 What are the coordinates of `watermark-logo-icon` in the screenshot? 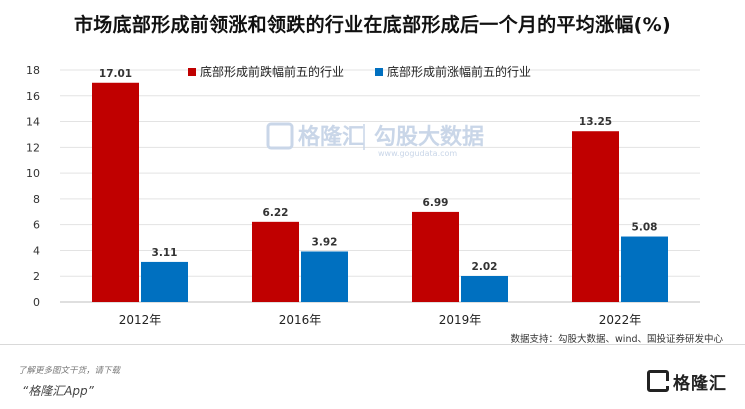 It's located at (280, 136).